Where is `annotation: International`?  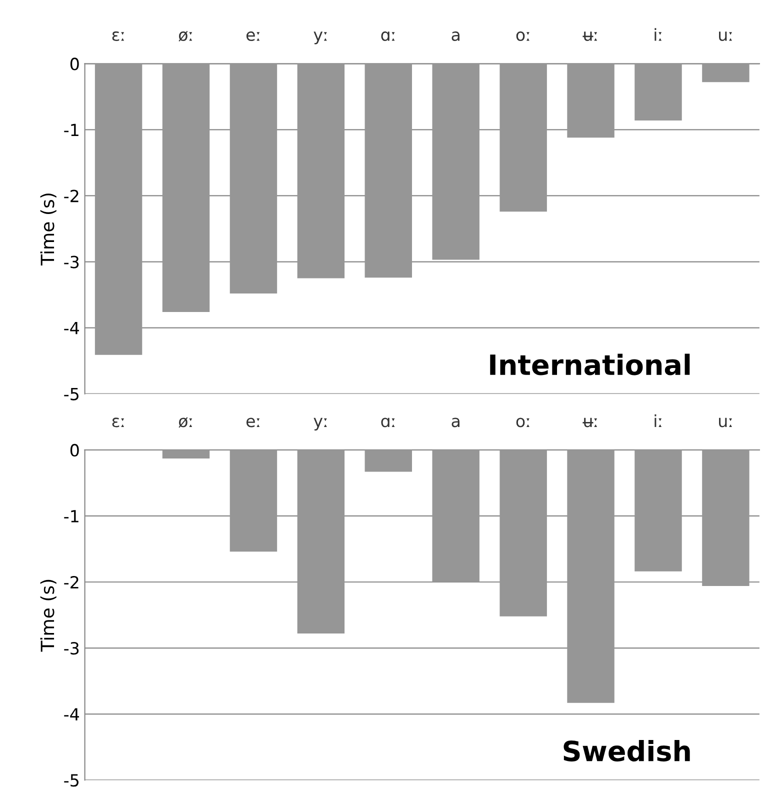 annotation: International is located at coordinates (590, 365).